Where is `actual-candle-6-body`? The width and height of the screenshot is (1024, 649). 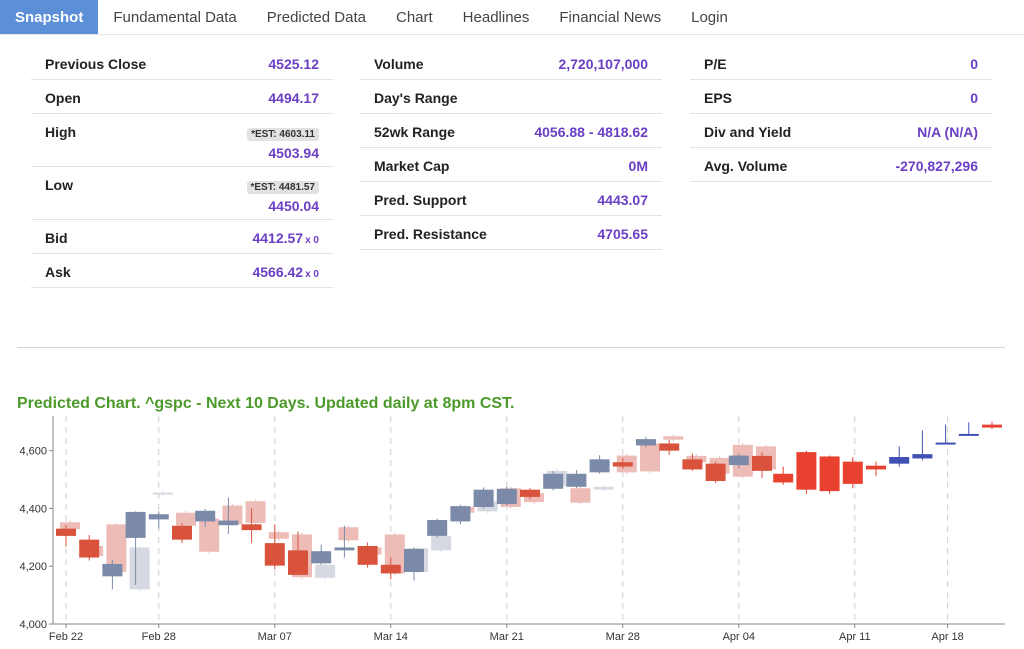
actual-candle-6-body is located at coordinates (205, 516).